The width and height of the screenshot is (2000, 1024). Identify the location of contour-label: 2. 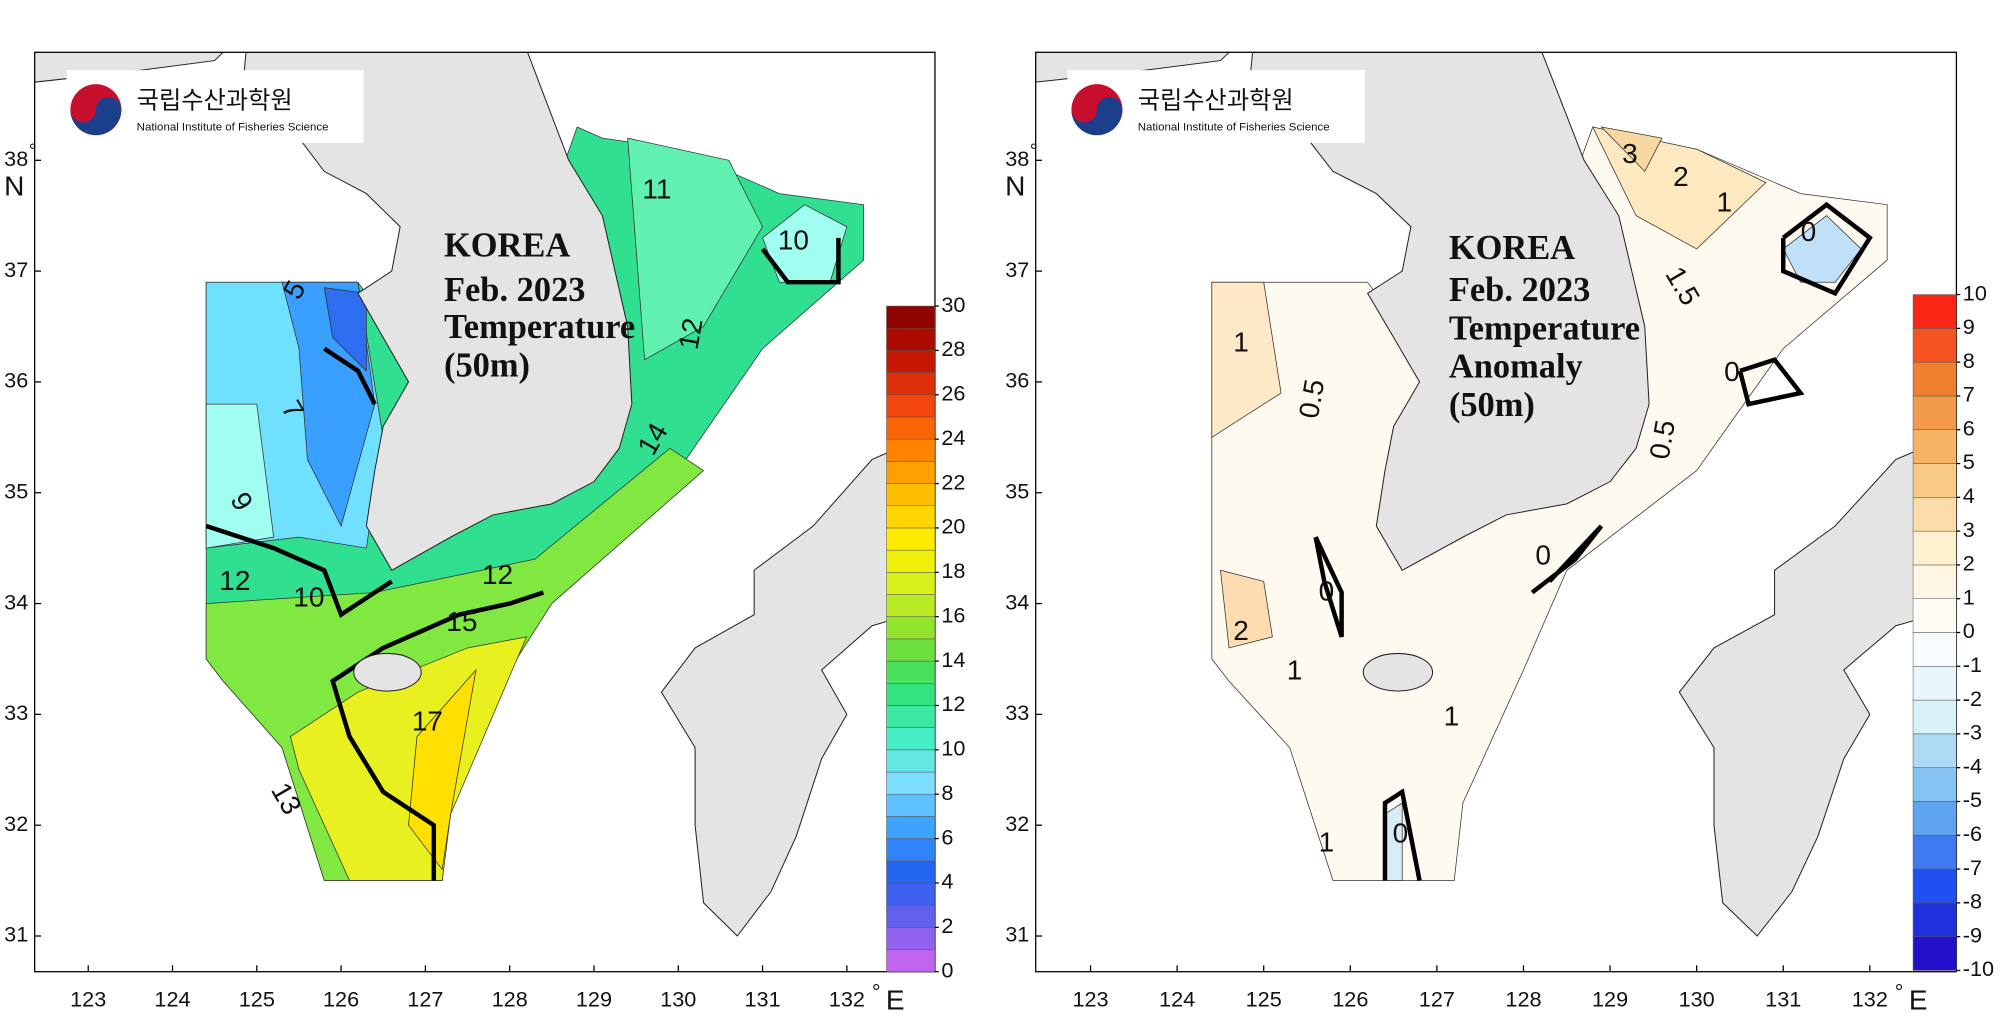
(1241, 630).